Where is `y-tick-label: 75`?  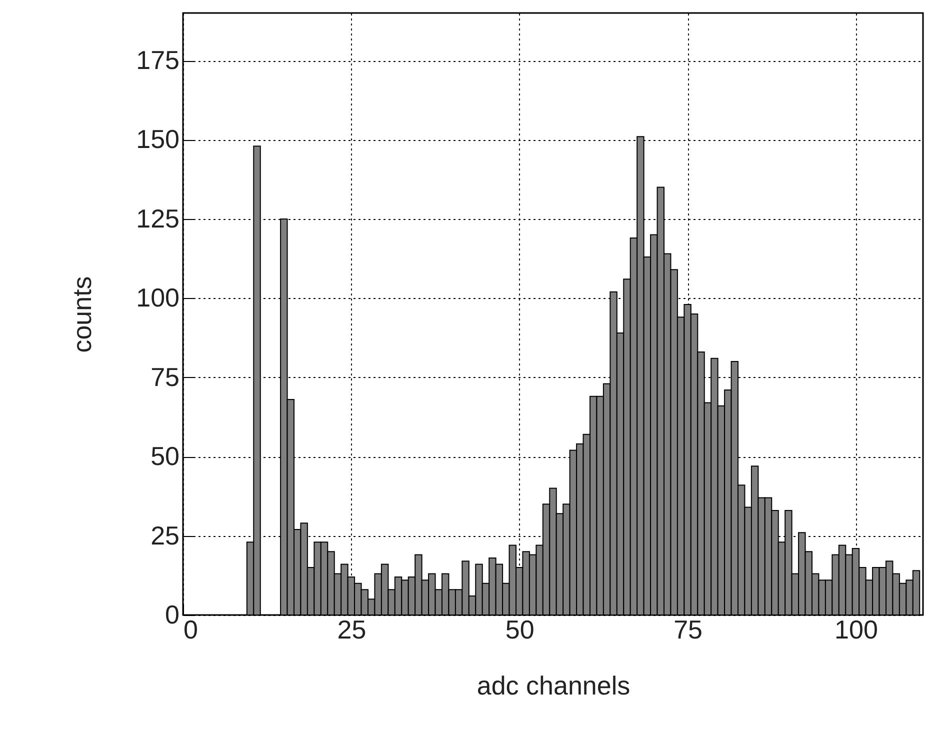
y-tick-label: 75 is located at coordinates (165, 377).